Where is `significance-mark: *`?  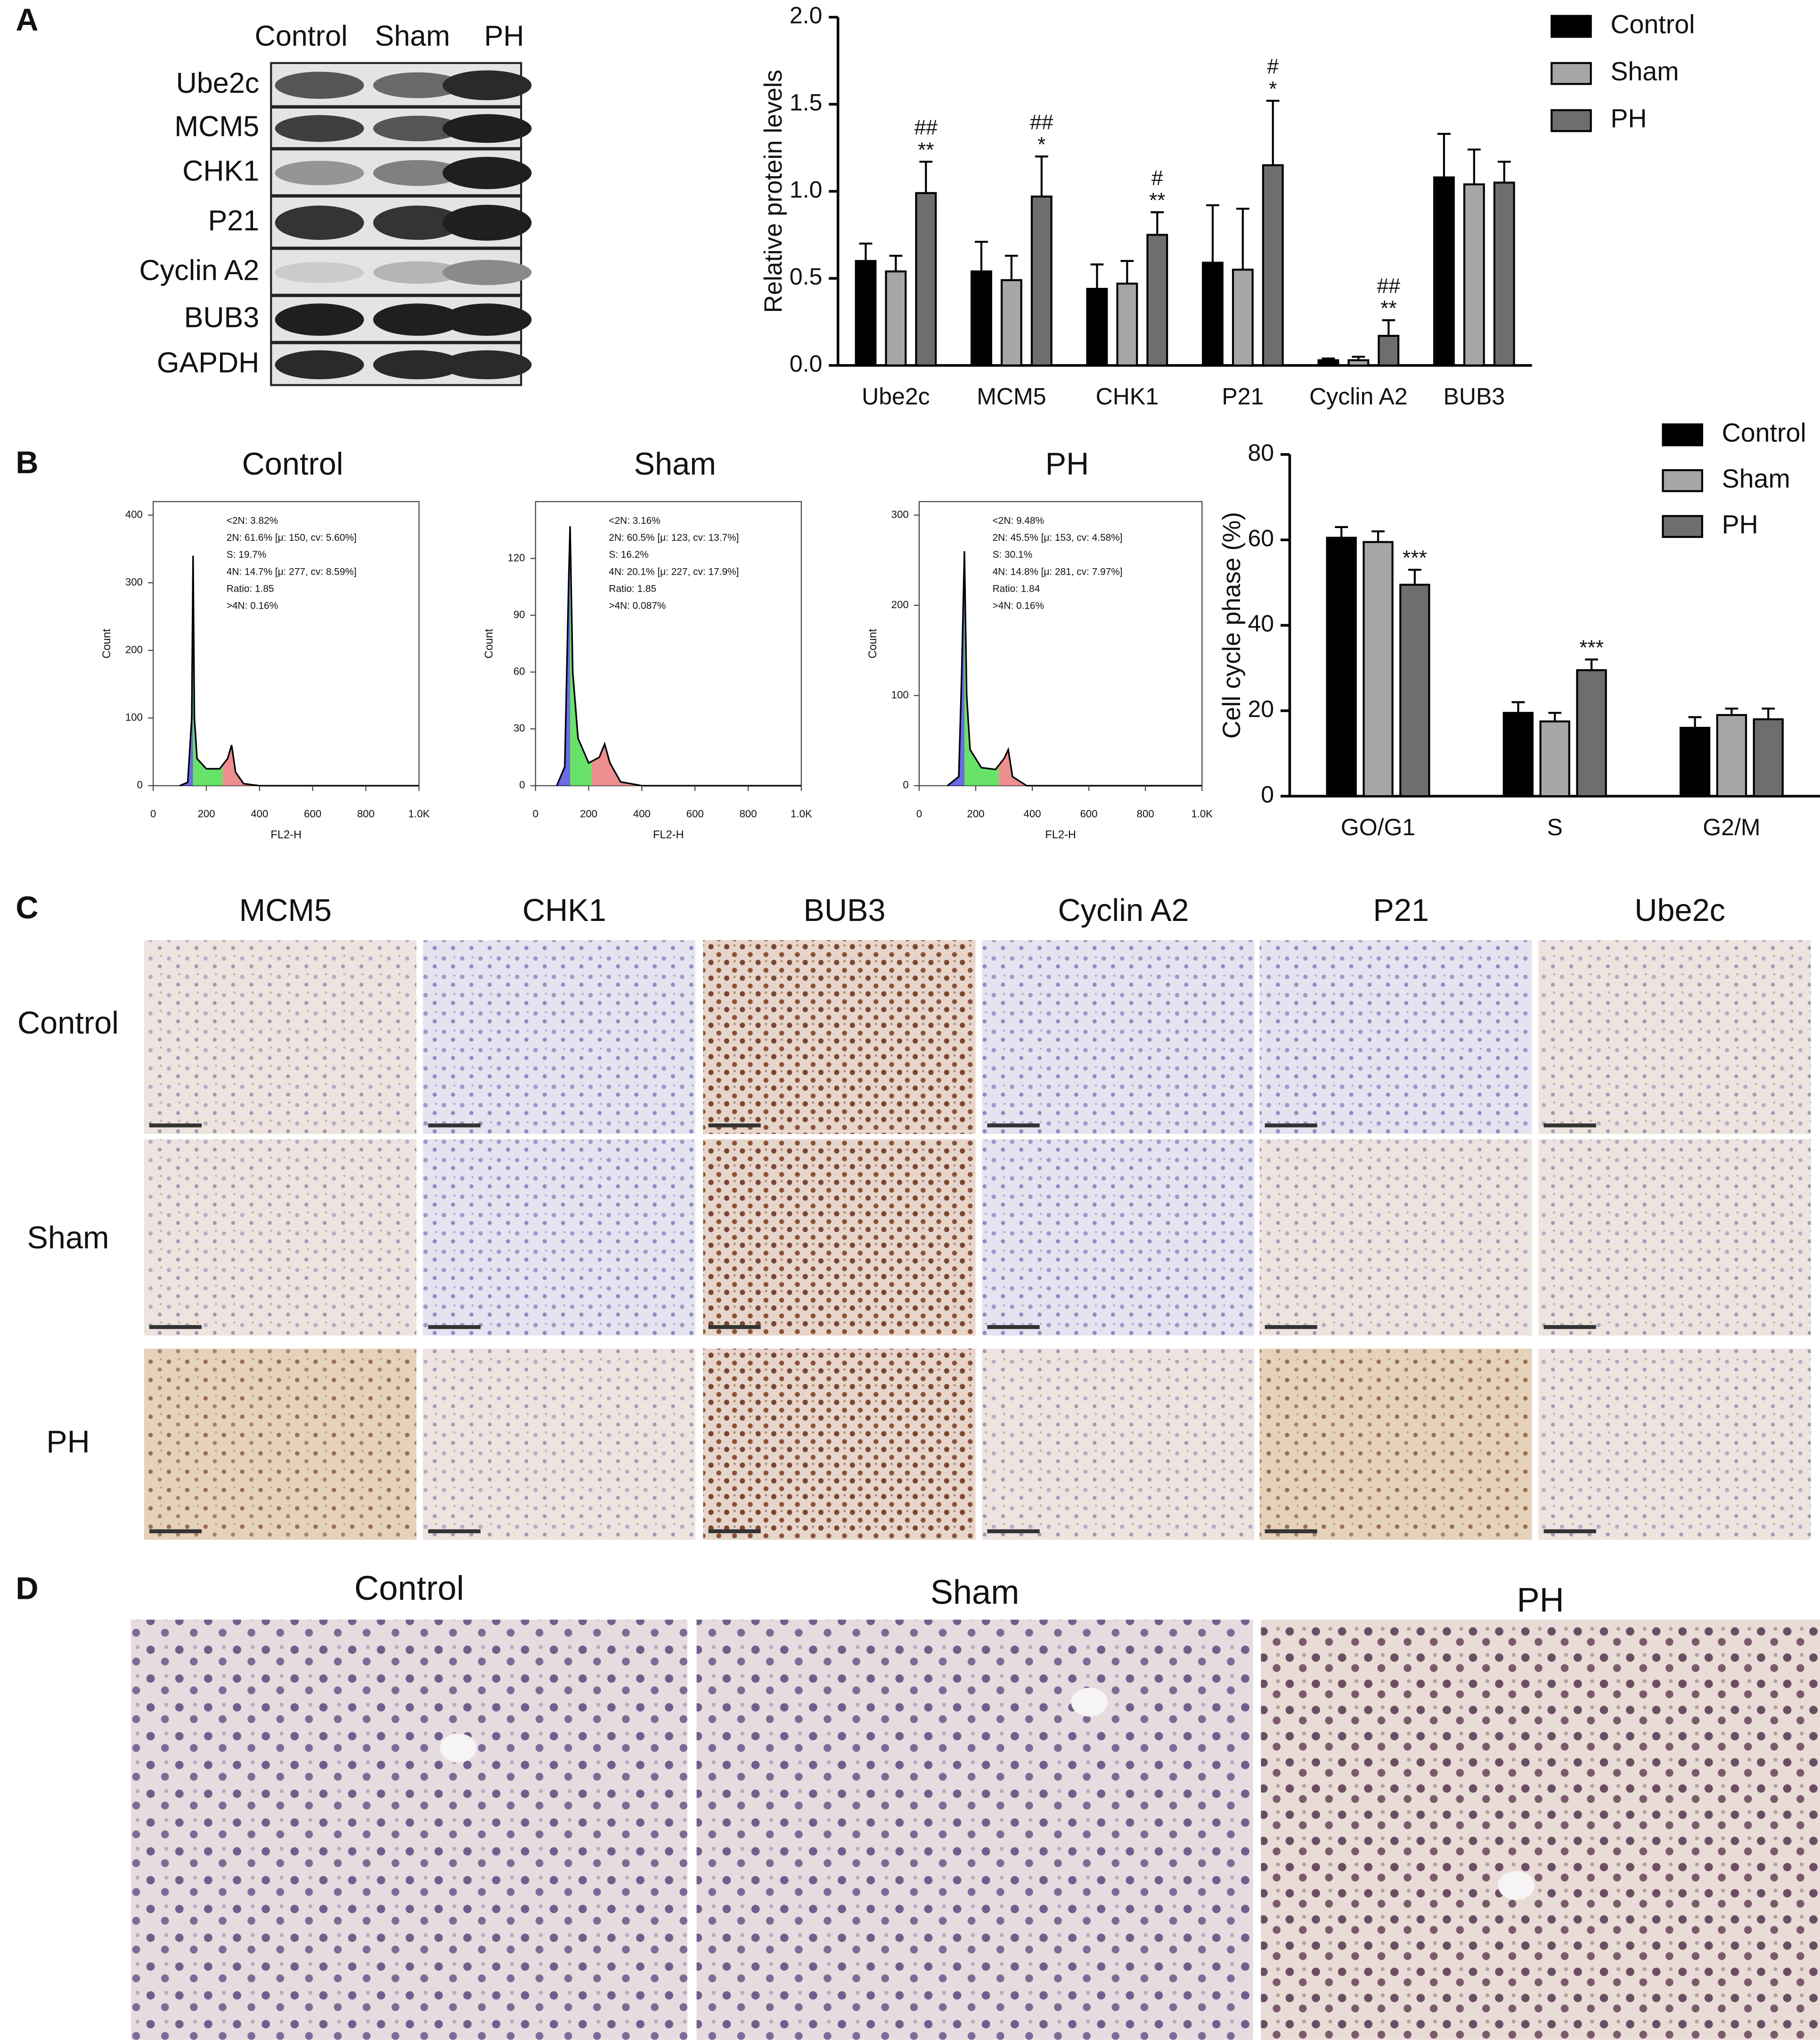 significance-mark: * is located at coordinates (1041, 144).